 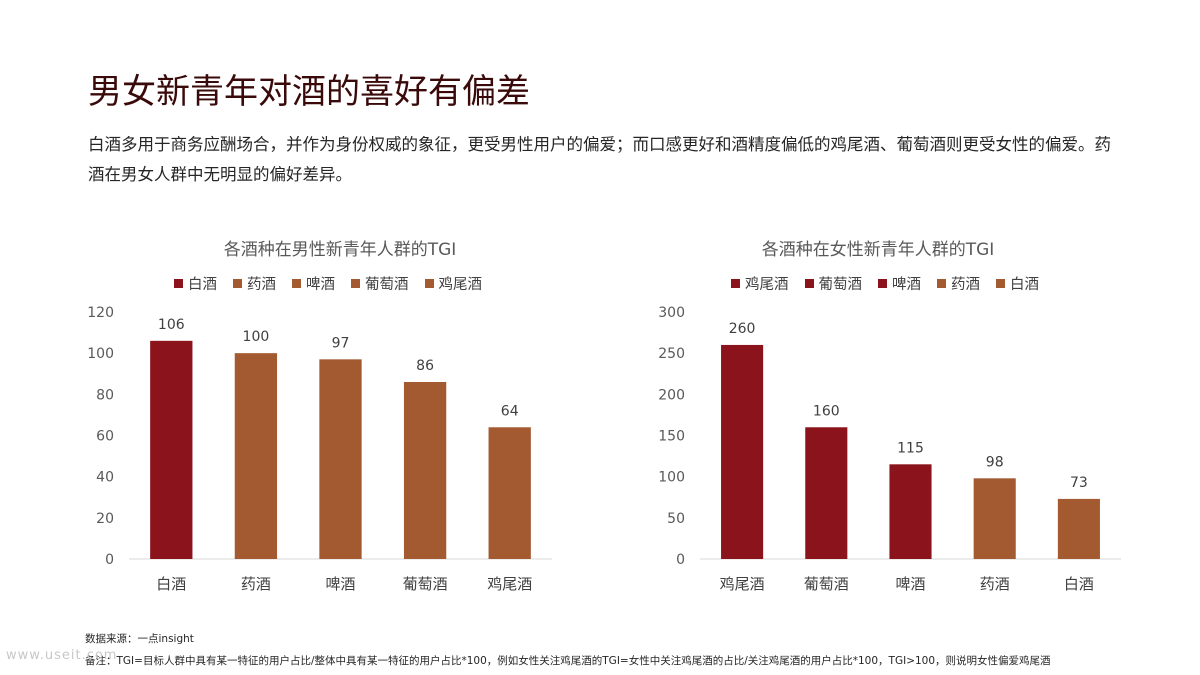 I want to click on data-label: 115, so click(x=910, y=448).